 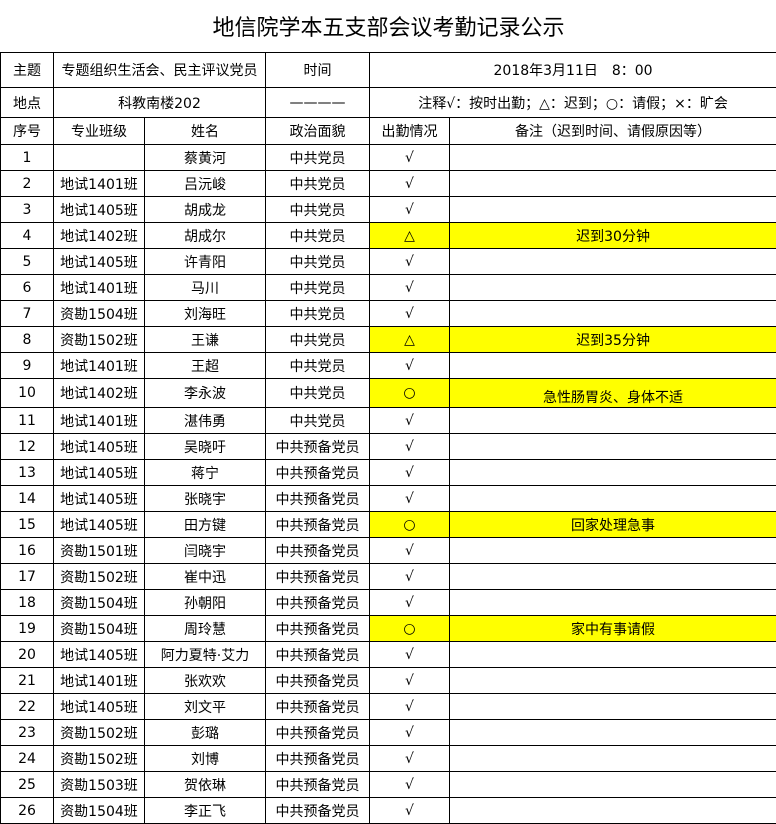 I want to click on cell-remark: 急性肠胃炎、身体不适, so click(x=613, y=393).